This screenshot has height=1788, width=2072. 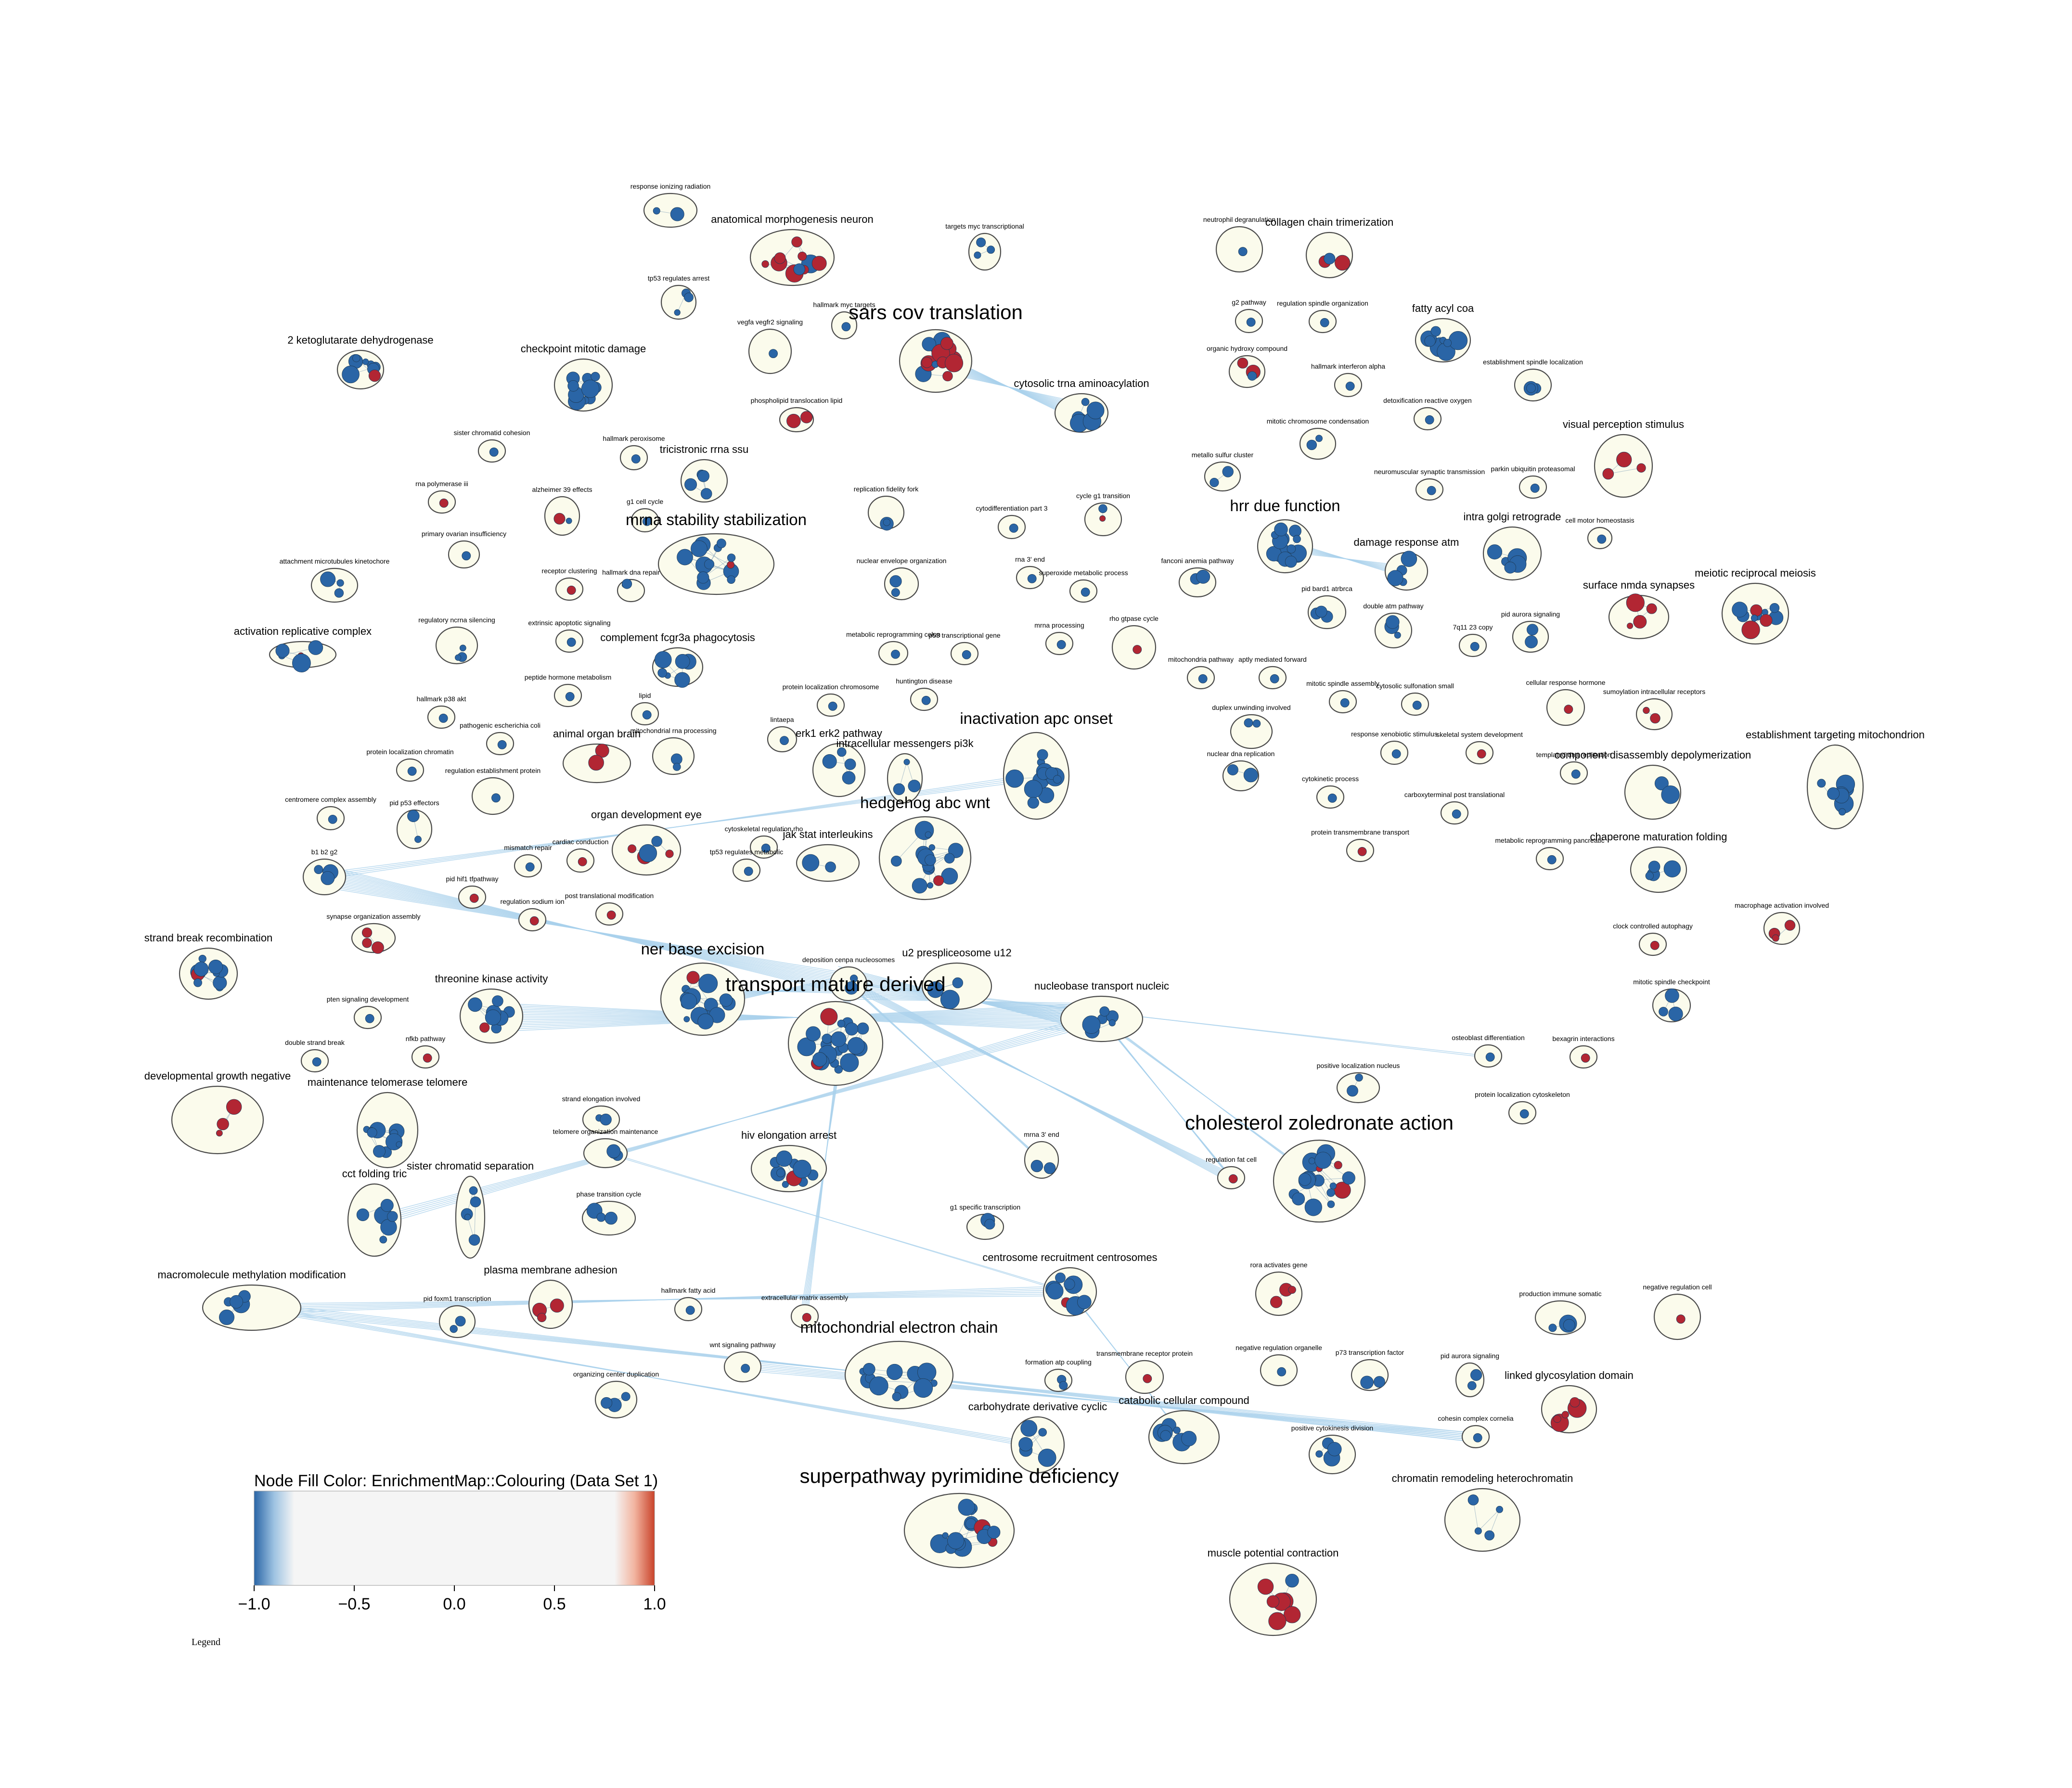 What do you see at coordinates (528, 861) in the screenshot?
I see `cluster: mismatch repair` at bounding box center [528, 861].